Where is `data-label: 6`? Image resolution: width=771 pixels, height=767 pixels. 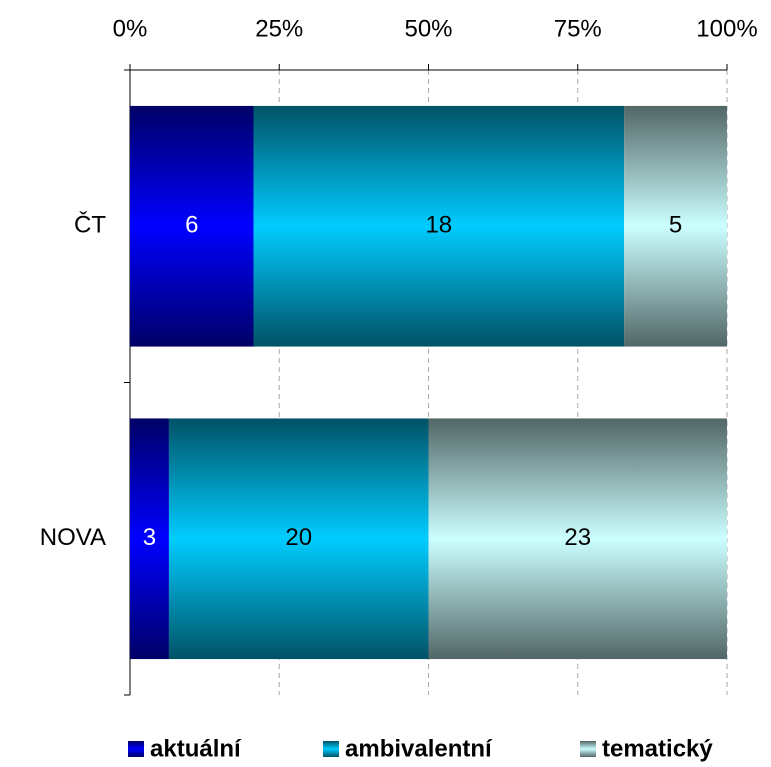
data-label: 6 is located at coordinates (191, 225).